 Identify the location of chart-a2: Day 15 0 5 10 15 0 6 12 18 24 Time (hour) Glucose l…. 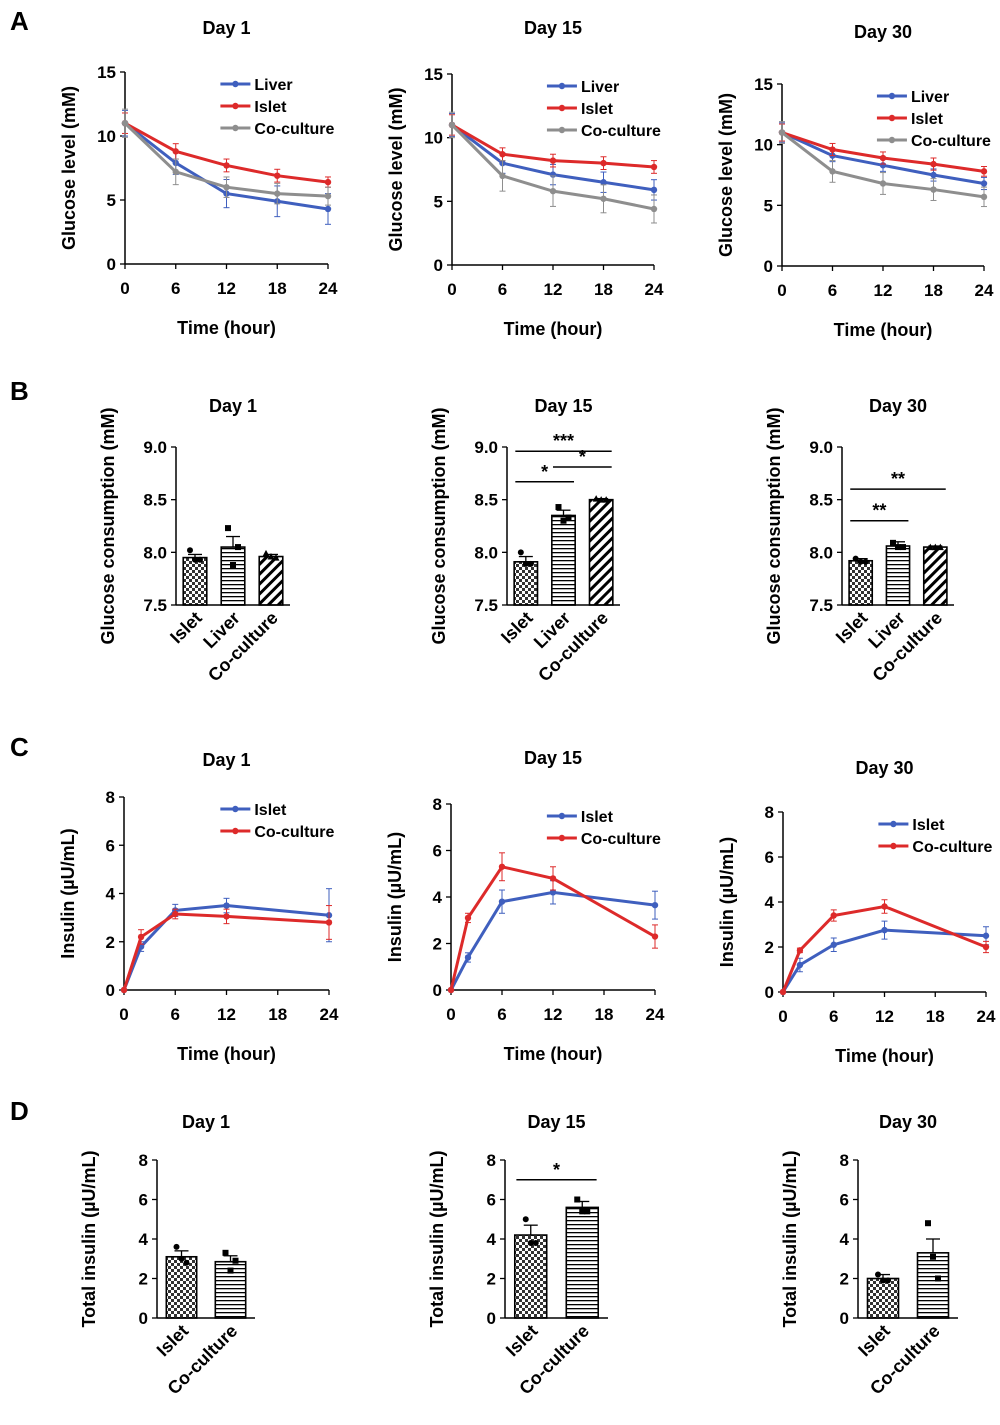
(525, 178).